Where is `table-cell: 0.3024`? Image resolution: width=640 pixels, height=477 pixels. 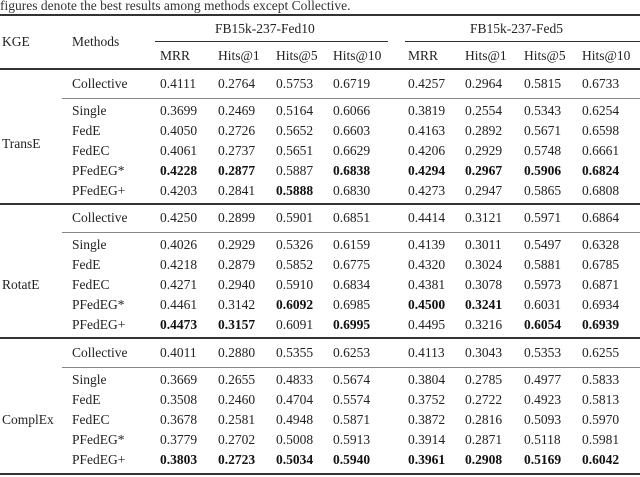
table-cell: 0.3024 is located at coordinates (484, 264).